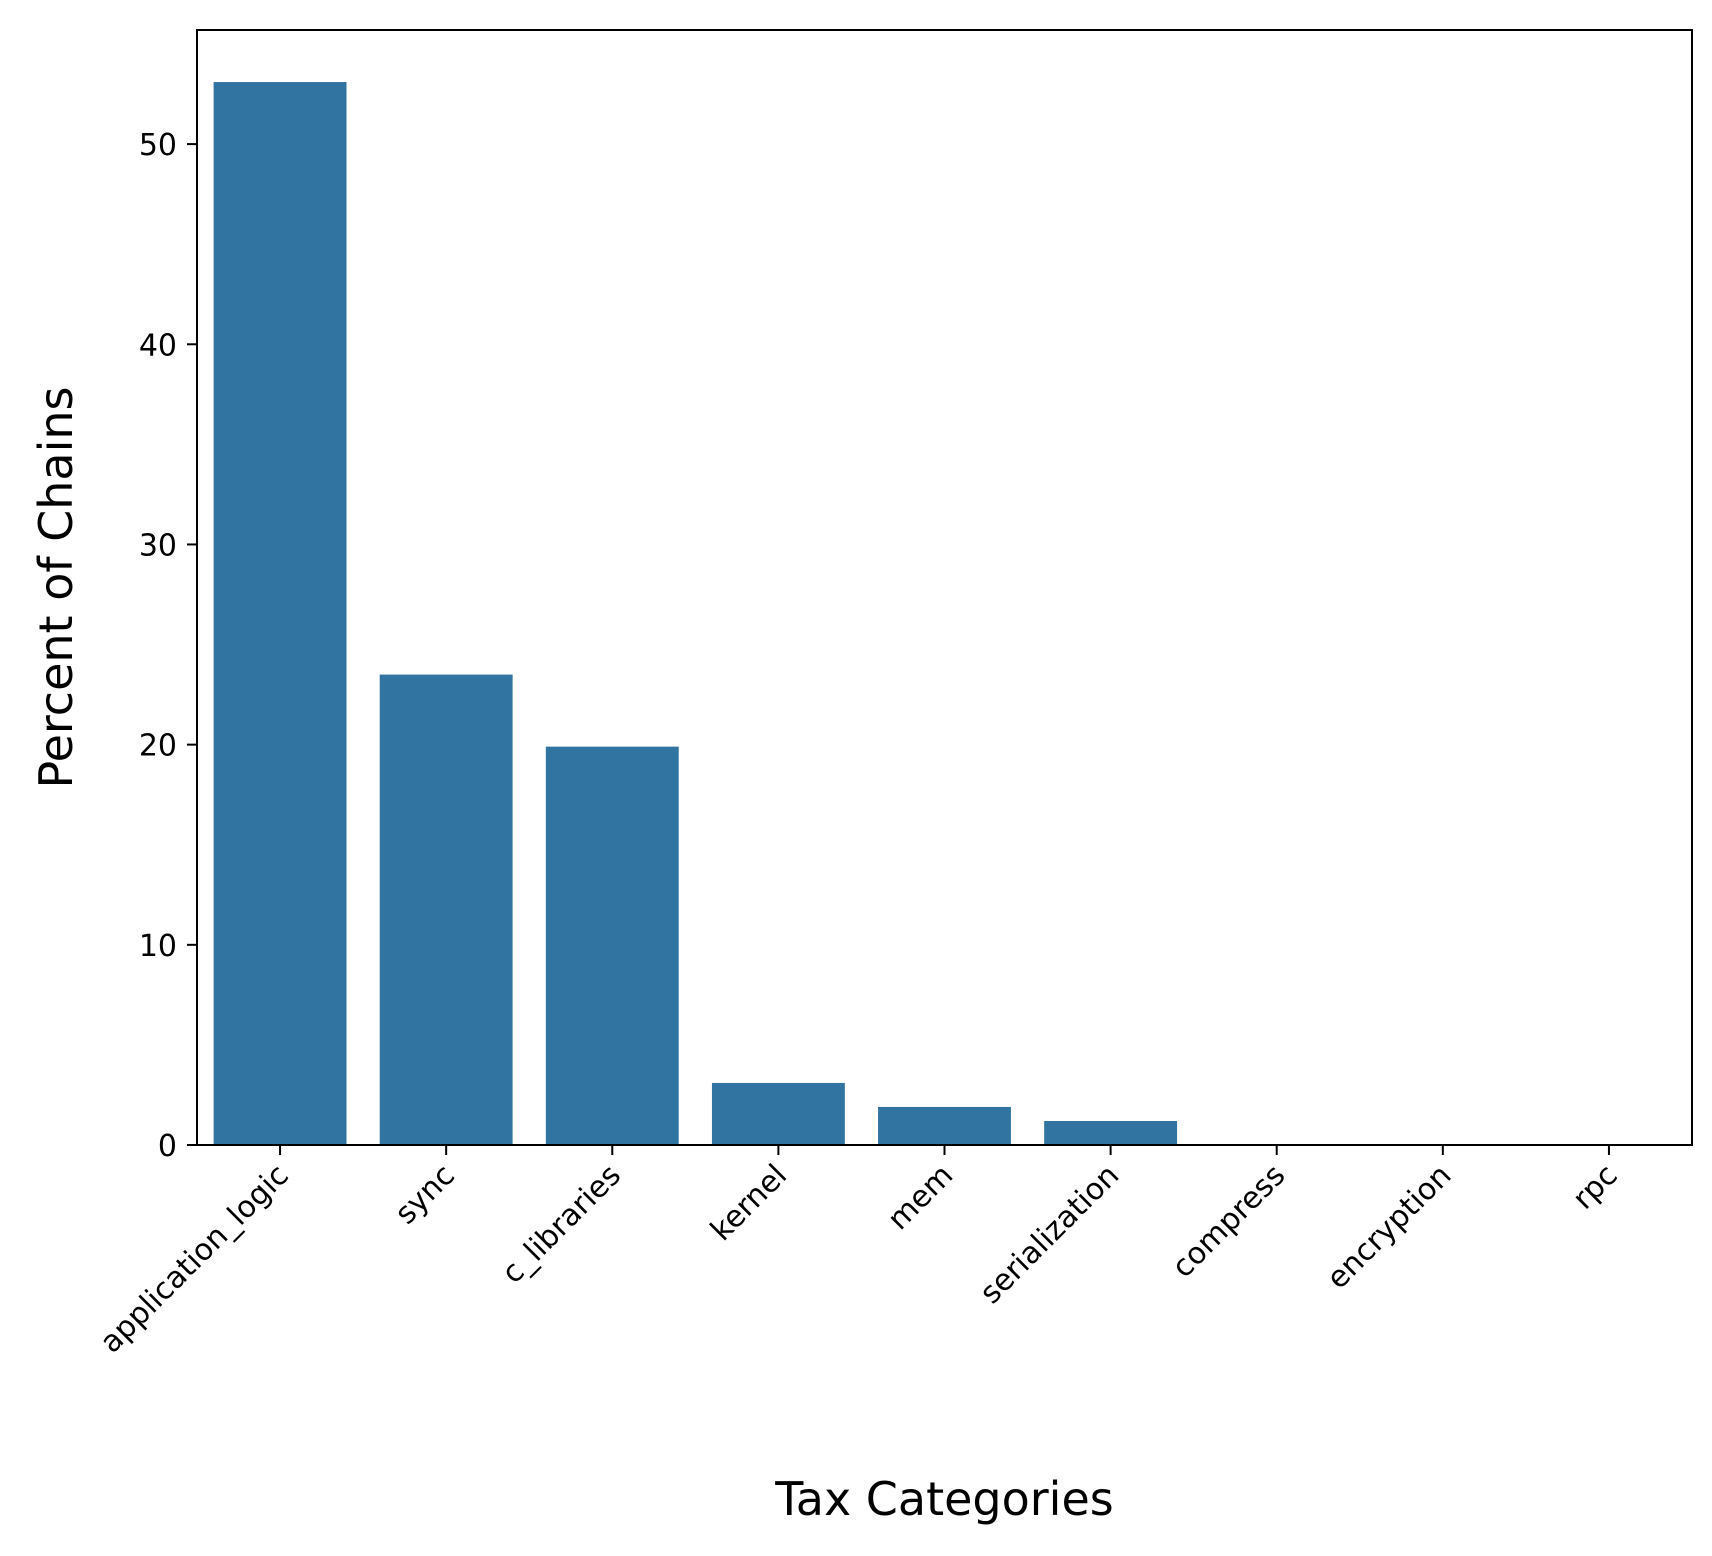 The height and width of the screenshot is (1556, 1712). I want to click on y-tick-label: 50, so click(158, 145).